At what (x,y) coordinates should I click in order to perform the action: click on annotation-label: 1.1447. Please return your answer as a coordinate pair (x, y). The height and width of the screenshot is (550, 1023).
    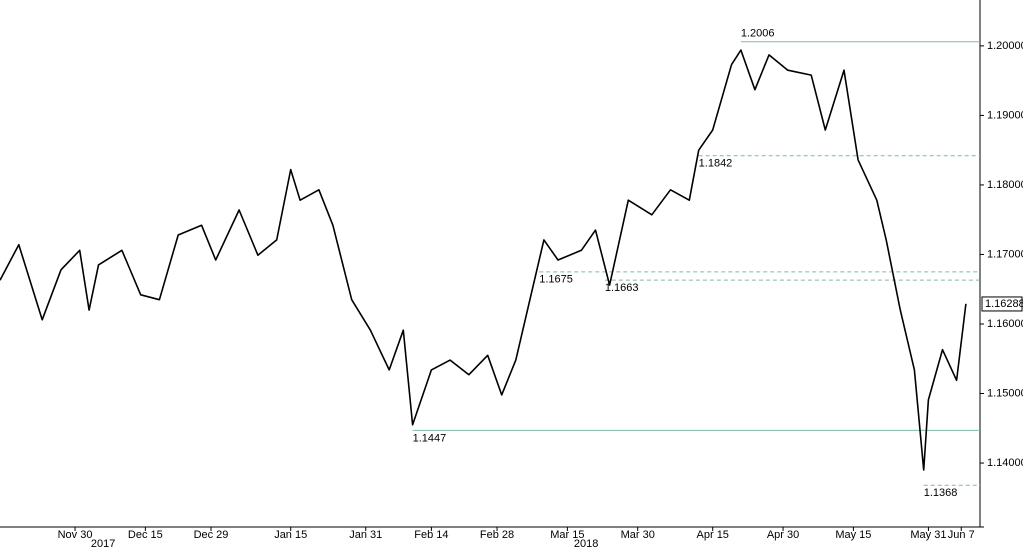
    Looking at the image, I should click on (430, 438).